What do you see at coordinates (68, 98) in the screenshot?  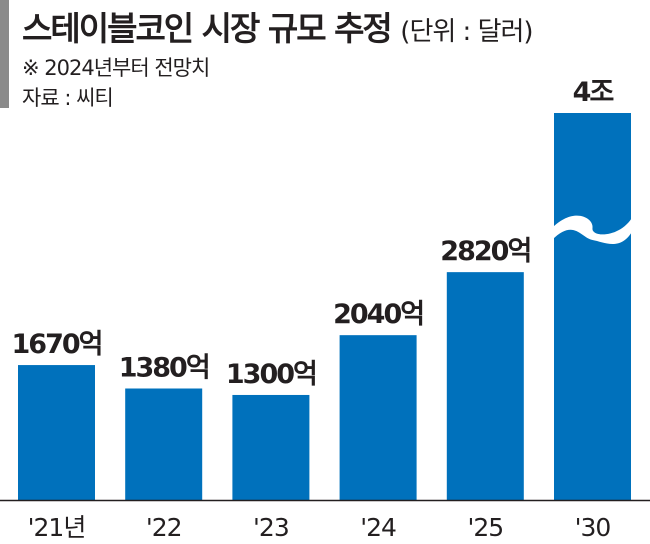 I see `source-note: 자료 : 씨티` at bounding box center [68, 98].